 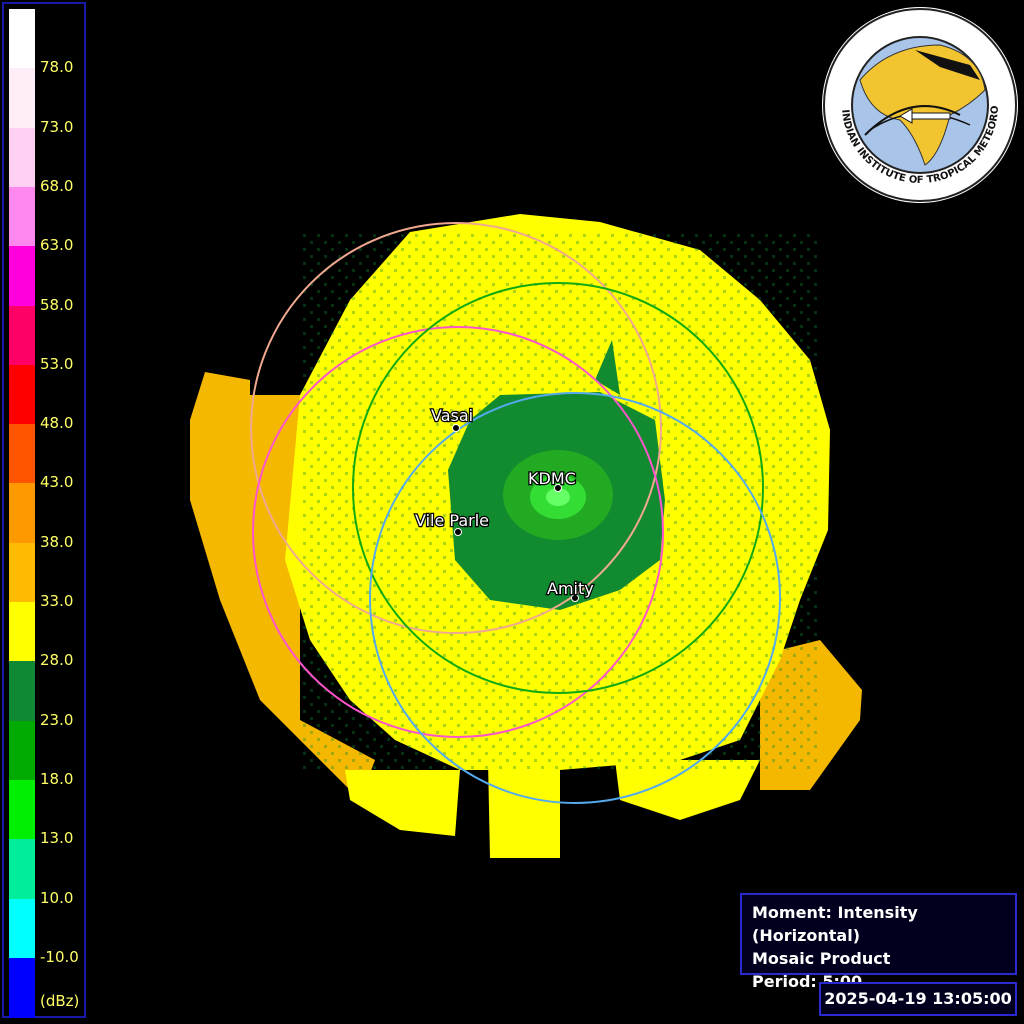 What do you see at coordinates (687, 790) in the screenshot?
I see `echo-sector-south-east-fragment` at bounding box center [687, 790].